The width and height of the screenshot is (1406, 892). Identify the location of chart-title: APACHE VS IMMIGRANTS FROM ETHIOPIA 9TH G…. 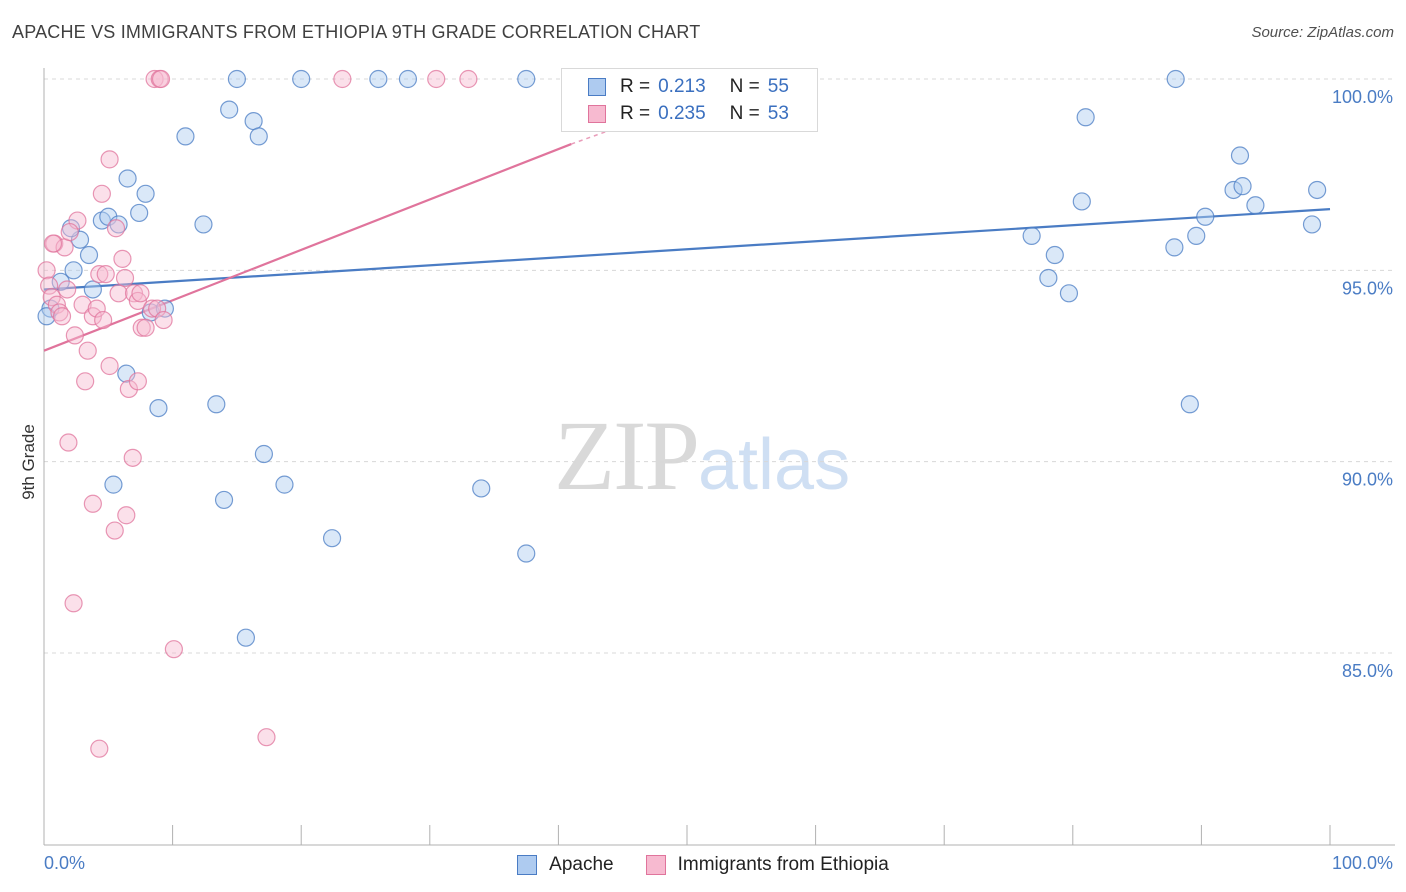
(356, 32).